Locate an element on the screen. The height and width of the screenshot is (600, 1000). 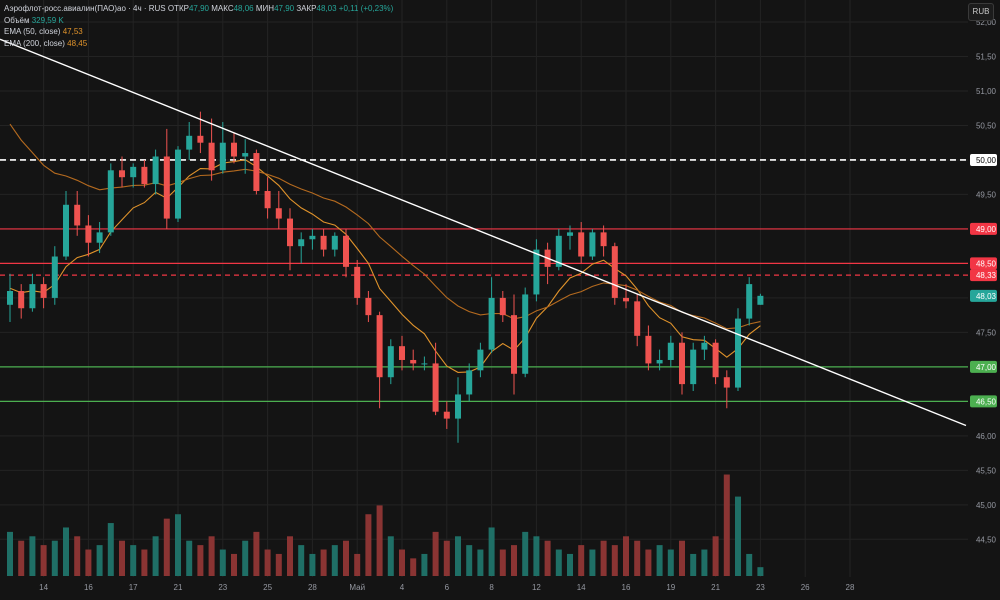
price-level-label: 46,50 is located at coordinates (986, 401).